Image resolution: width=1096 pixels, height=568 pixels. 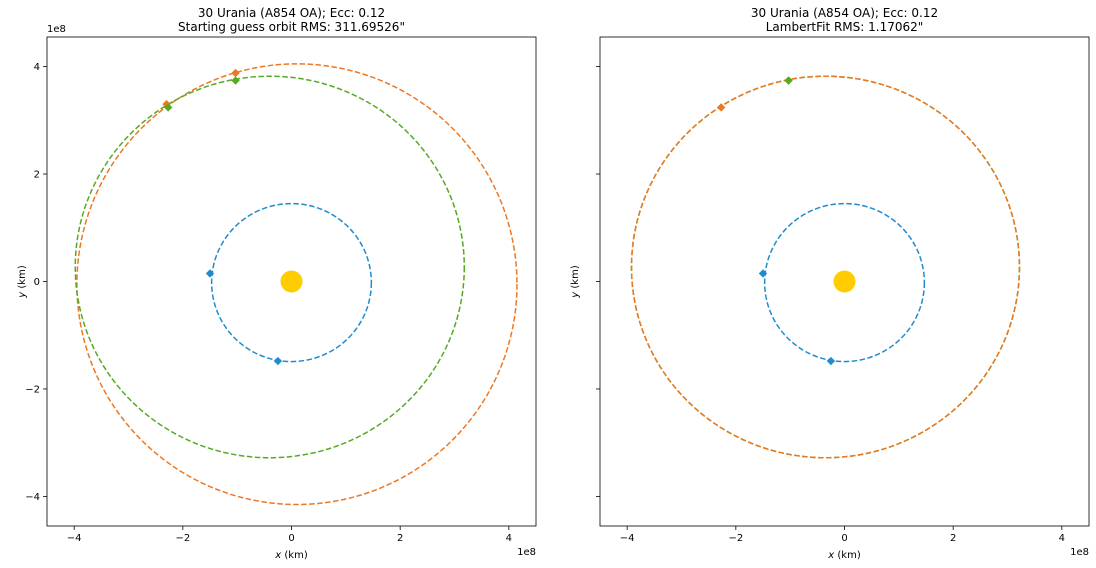 What do you see at coordinates (32, 497) in the screenshot?
I see `y-tick-label: −4` at bounding box center [32, 497].